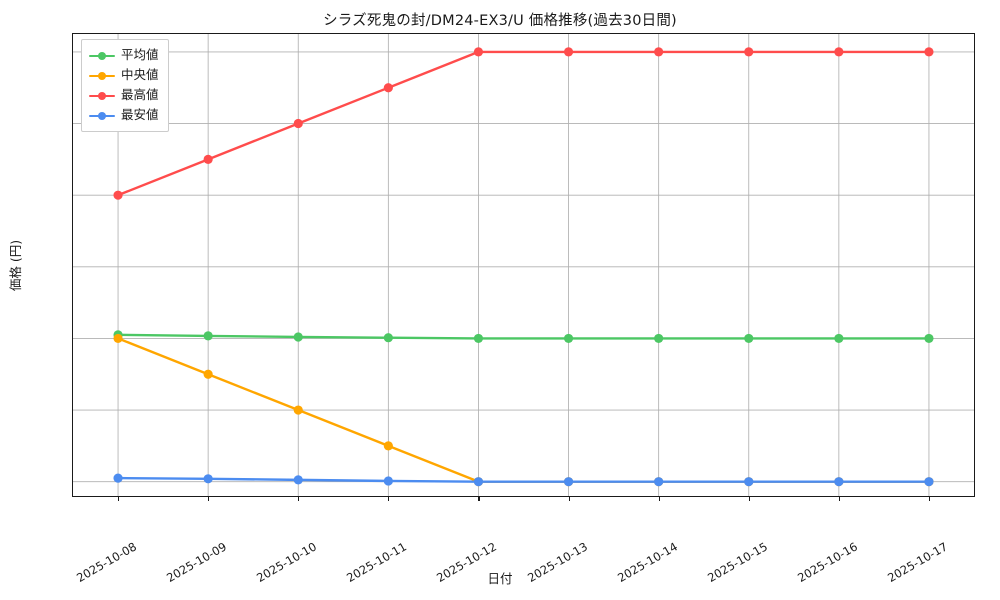 This screenshot has height=600, width=1000. Describe the element at coordinates (500, 21) in the screenshot. I see `chart-title: シラズ死鬼の封/DM24-EX3/U 価格推移(過去30日間)` at that location.